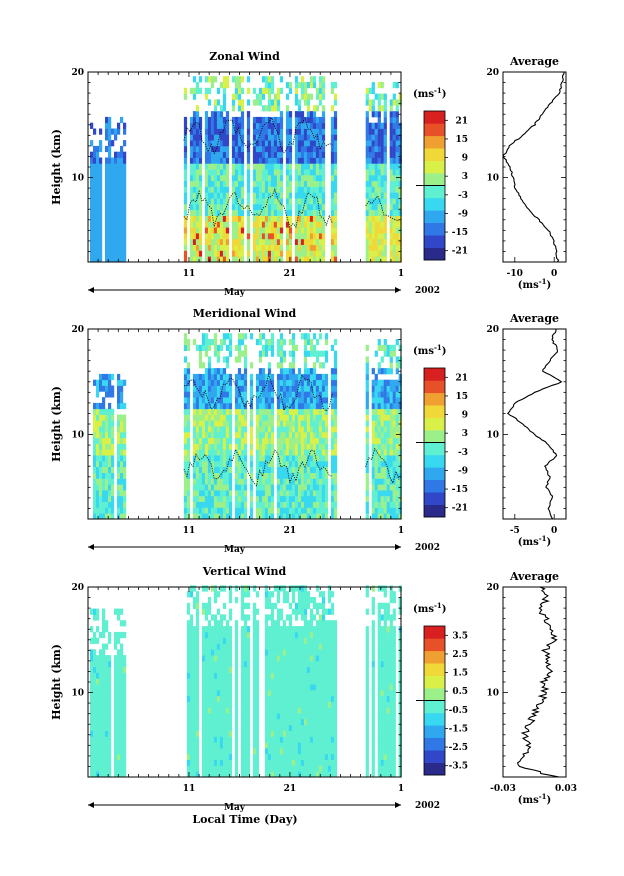 The height and width of the screenshot is (876, 624). I want to click on colorbar-tick-label: 3, so click(465, 434).